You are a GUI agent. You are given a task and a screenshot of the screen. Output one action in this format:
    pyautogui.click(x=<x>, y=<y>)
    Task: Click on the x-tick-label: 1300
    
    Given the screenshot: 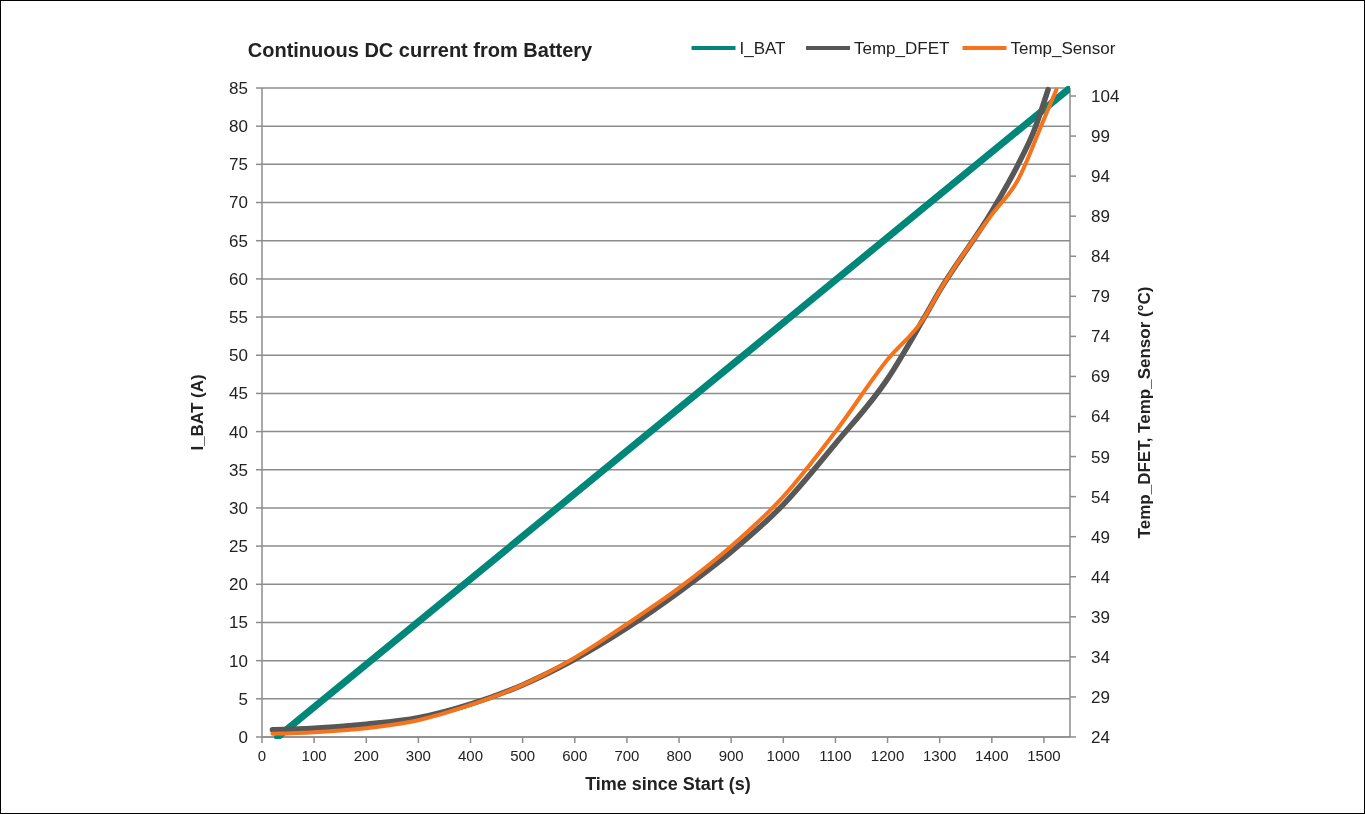 What is the action you would take?
    pyautogui.click(x=939, y=755)
    